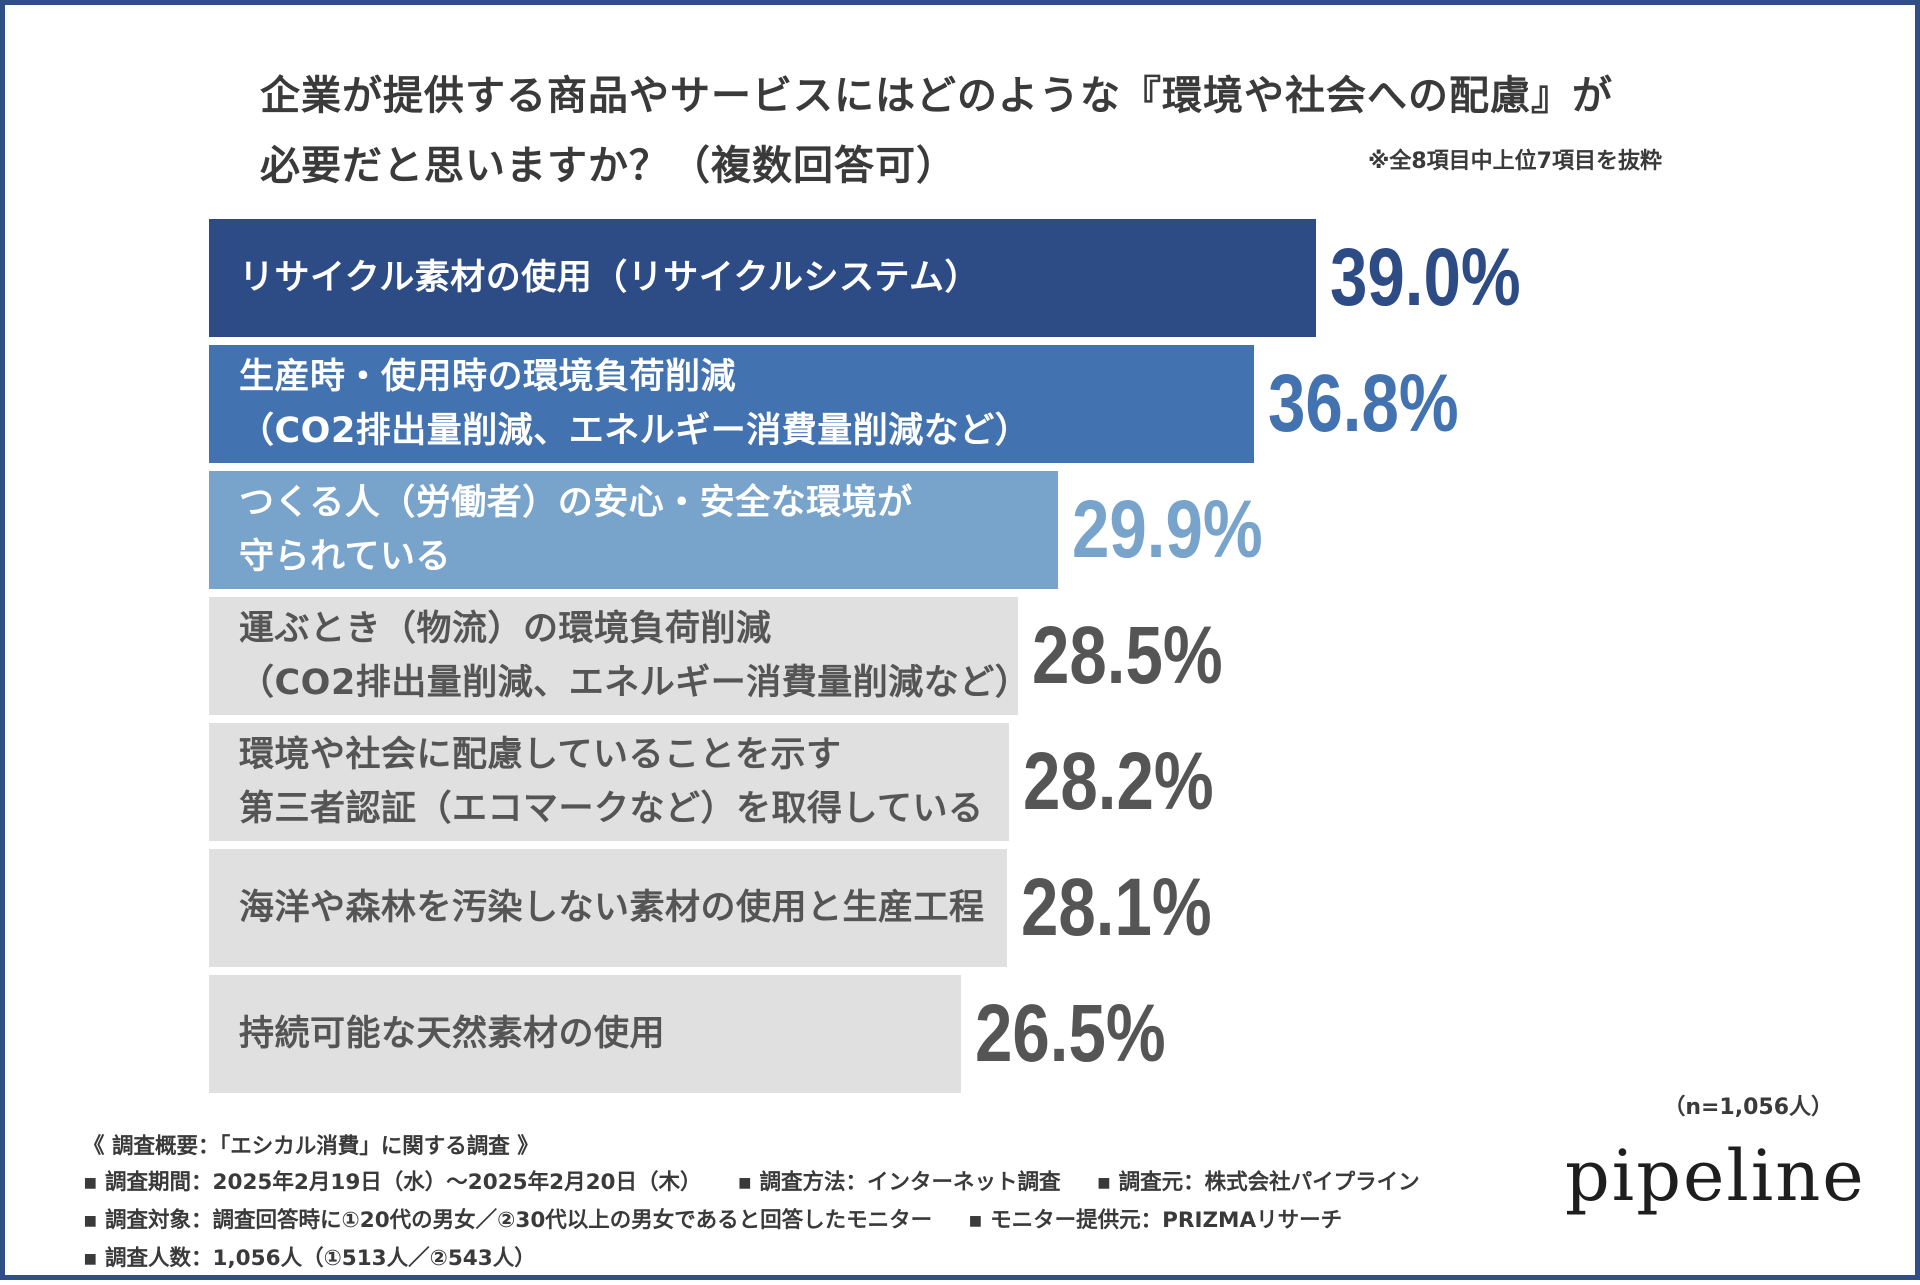 Image resolution: width=1920 pixels, height=1285 pixels. I want to click on footer-heading: 《 調査概要：「エシカル消費」に関する調査 》, so click(311, 1146).